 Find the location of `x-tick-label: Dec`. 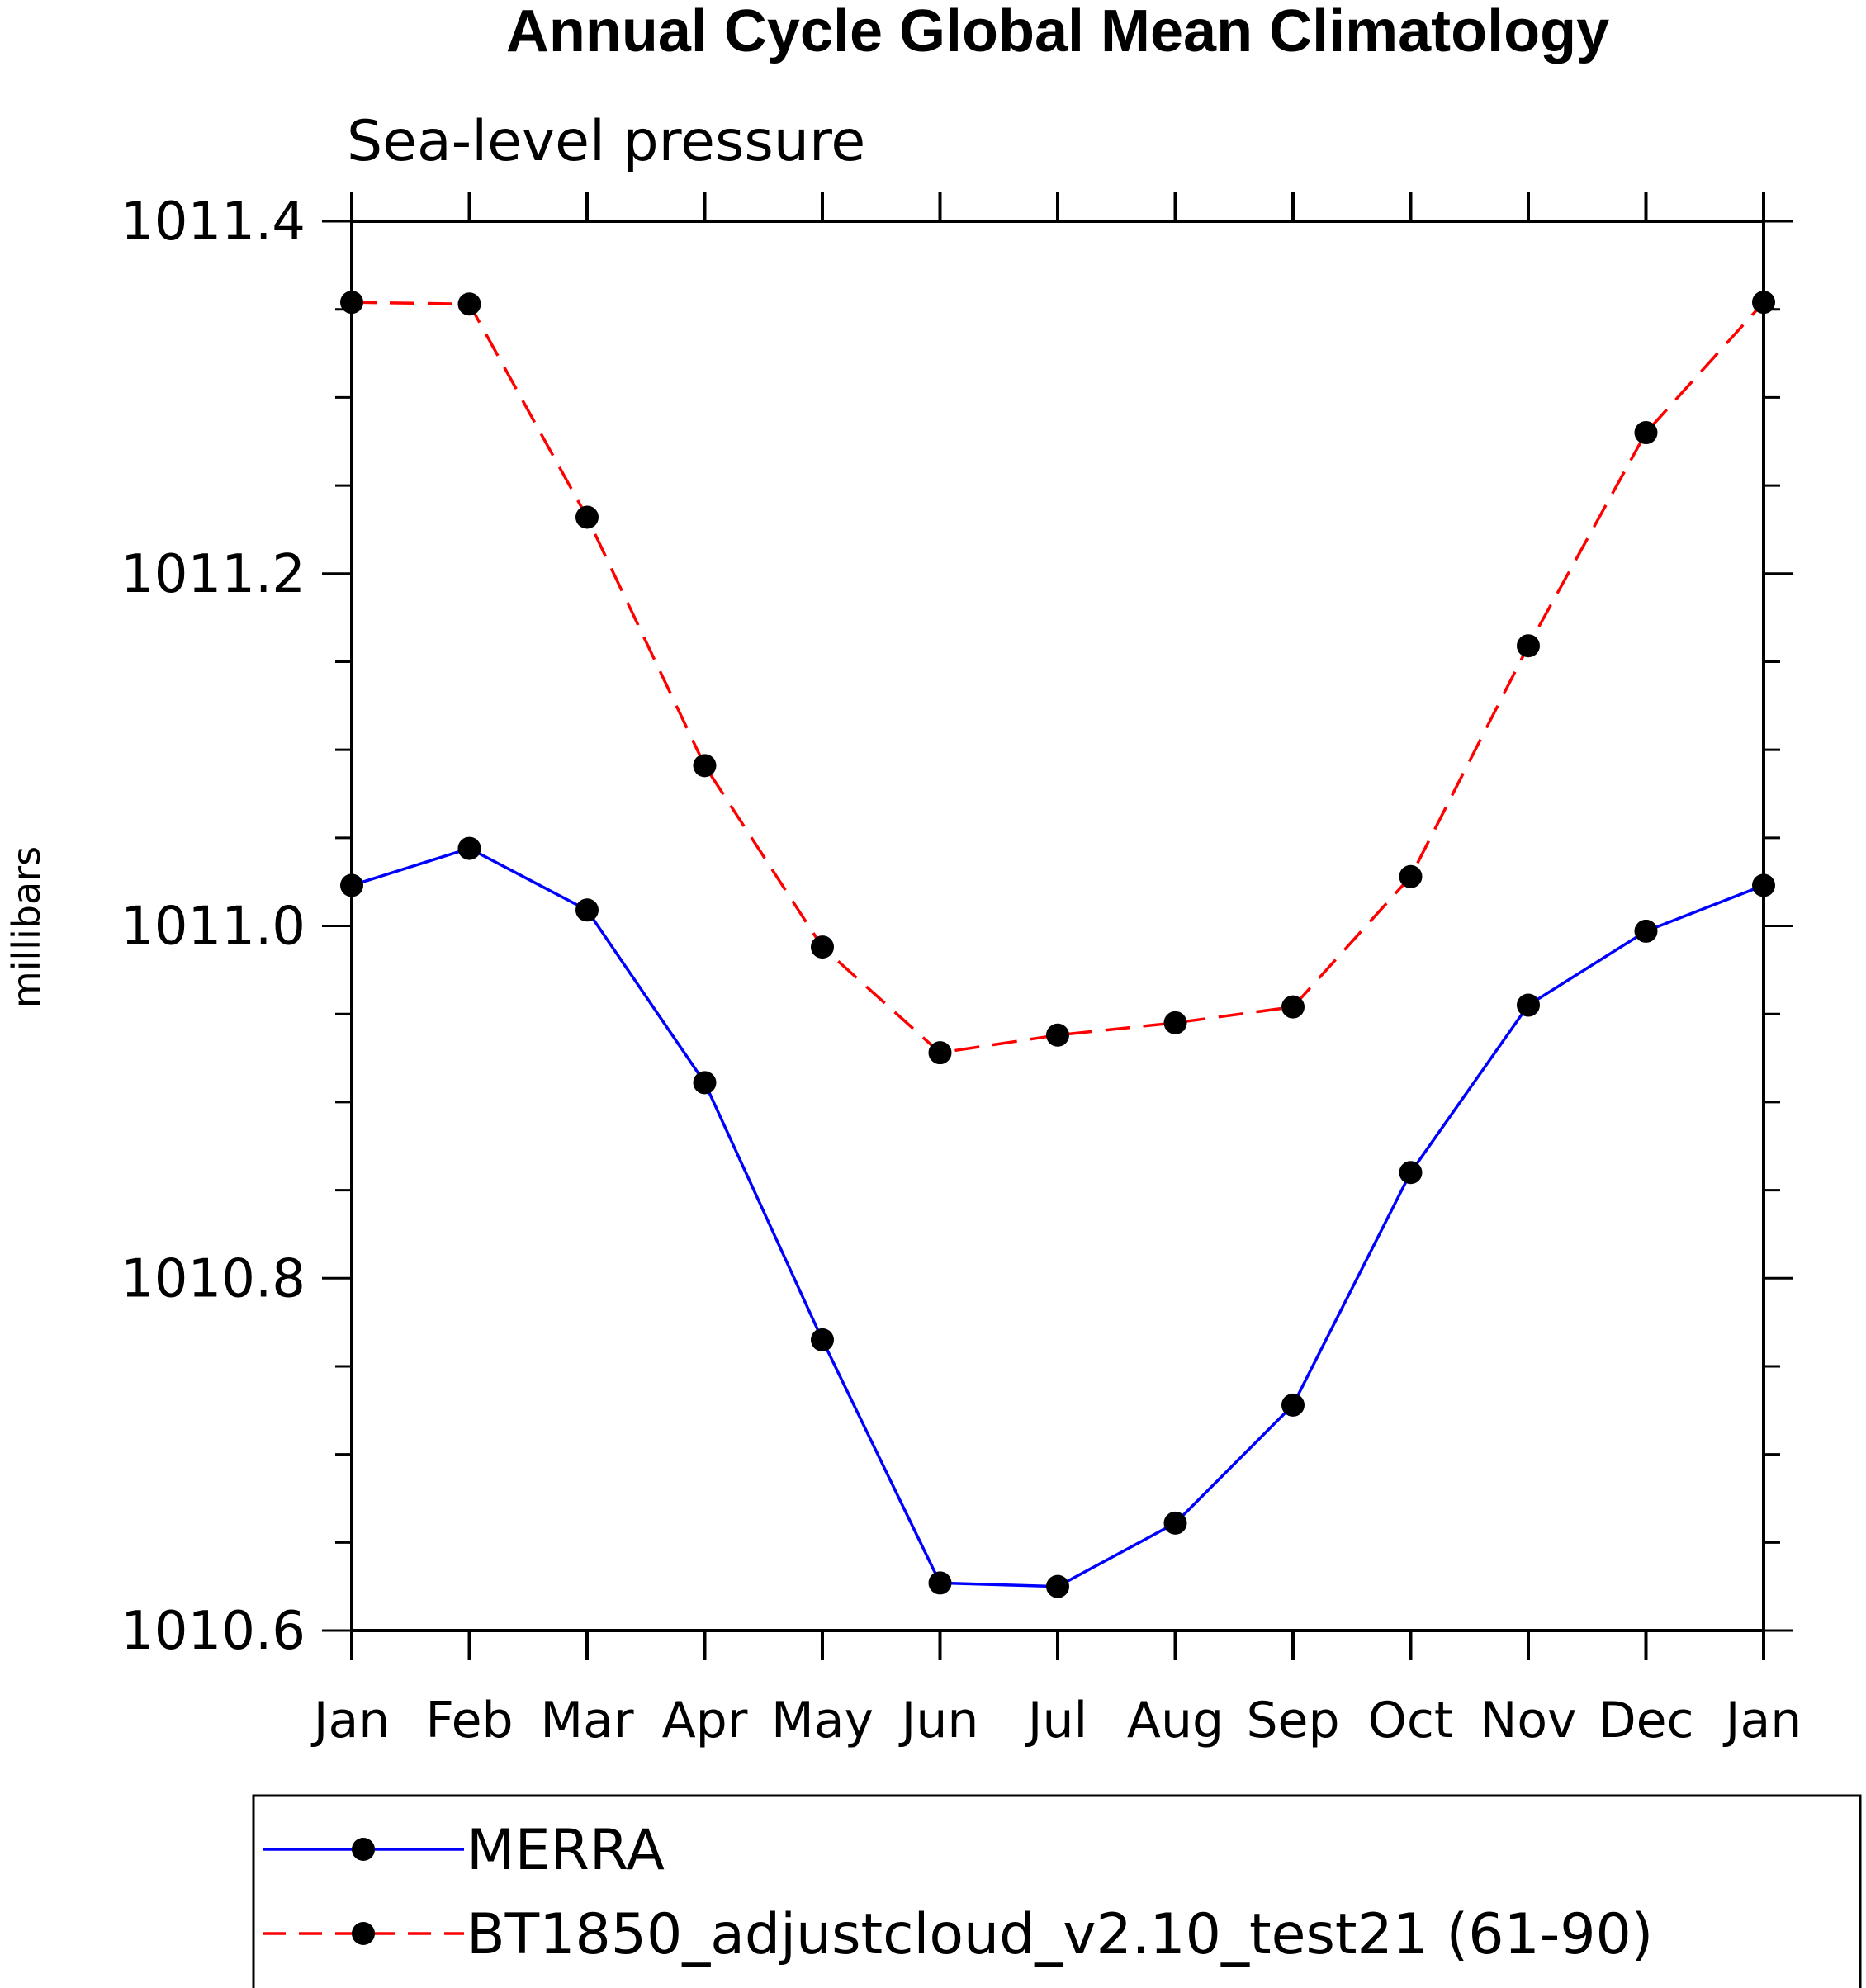

x-tick-label: Dec is located at coordinates (1645, 1720).